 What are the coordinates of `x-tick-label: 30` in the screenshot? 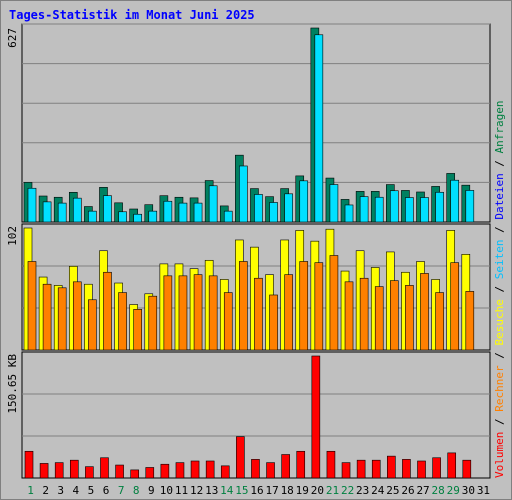 It's located at (468, 490).